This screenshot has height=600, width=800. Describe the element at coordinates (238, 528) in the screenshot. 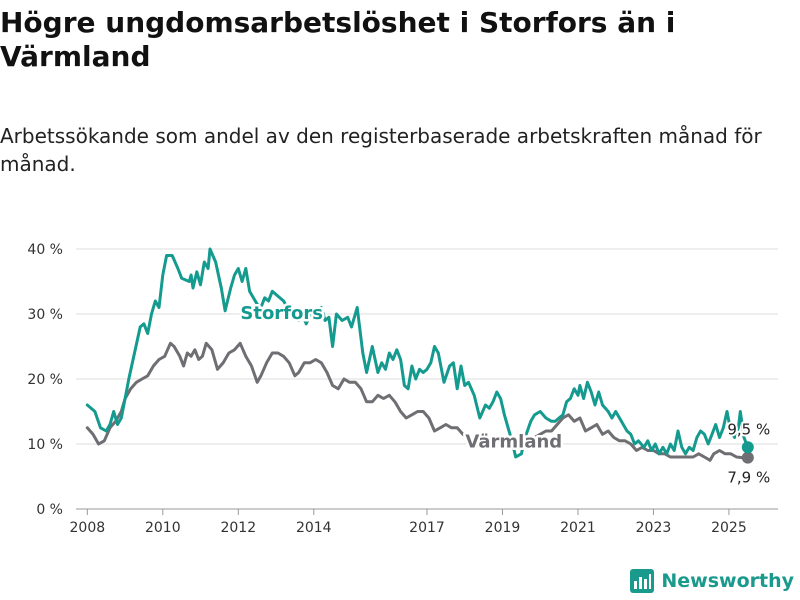

I see `x-tick-label: 2012` at that location.